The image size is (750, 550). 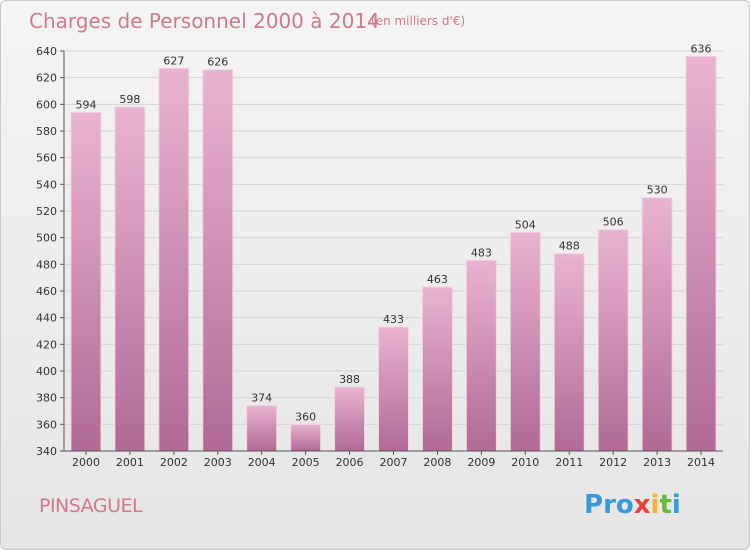 I want to click on data-label: 388, so click(x=349, y=379).